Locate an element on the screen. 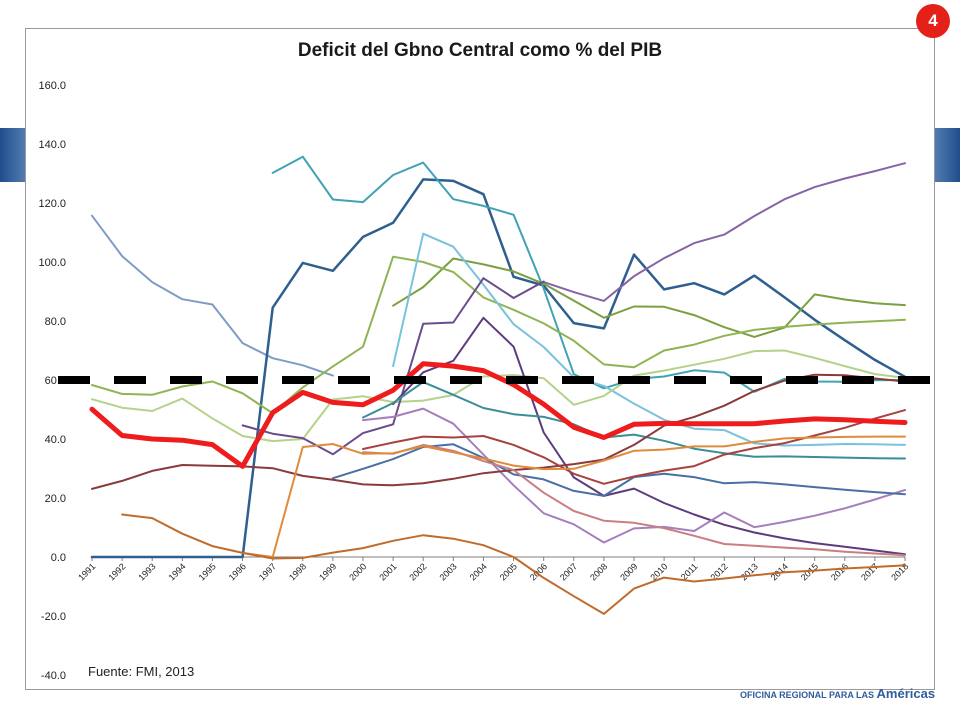  x-tick-label: 2016 is located at coordinates (839, 571).